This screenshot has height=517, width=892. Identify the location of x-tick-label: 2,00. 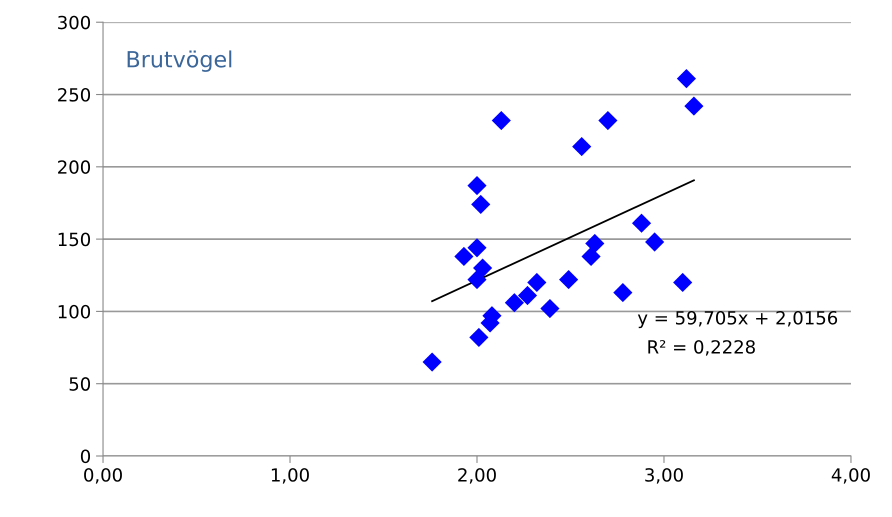
(477, 476).